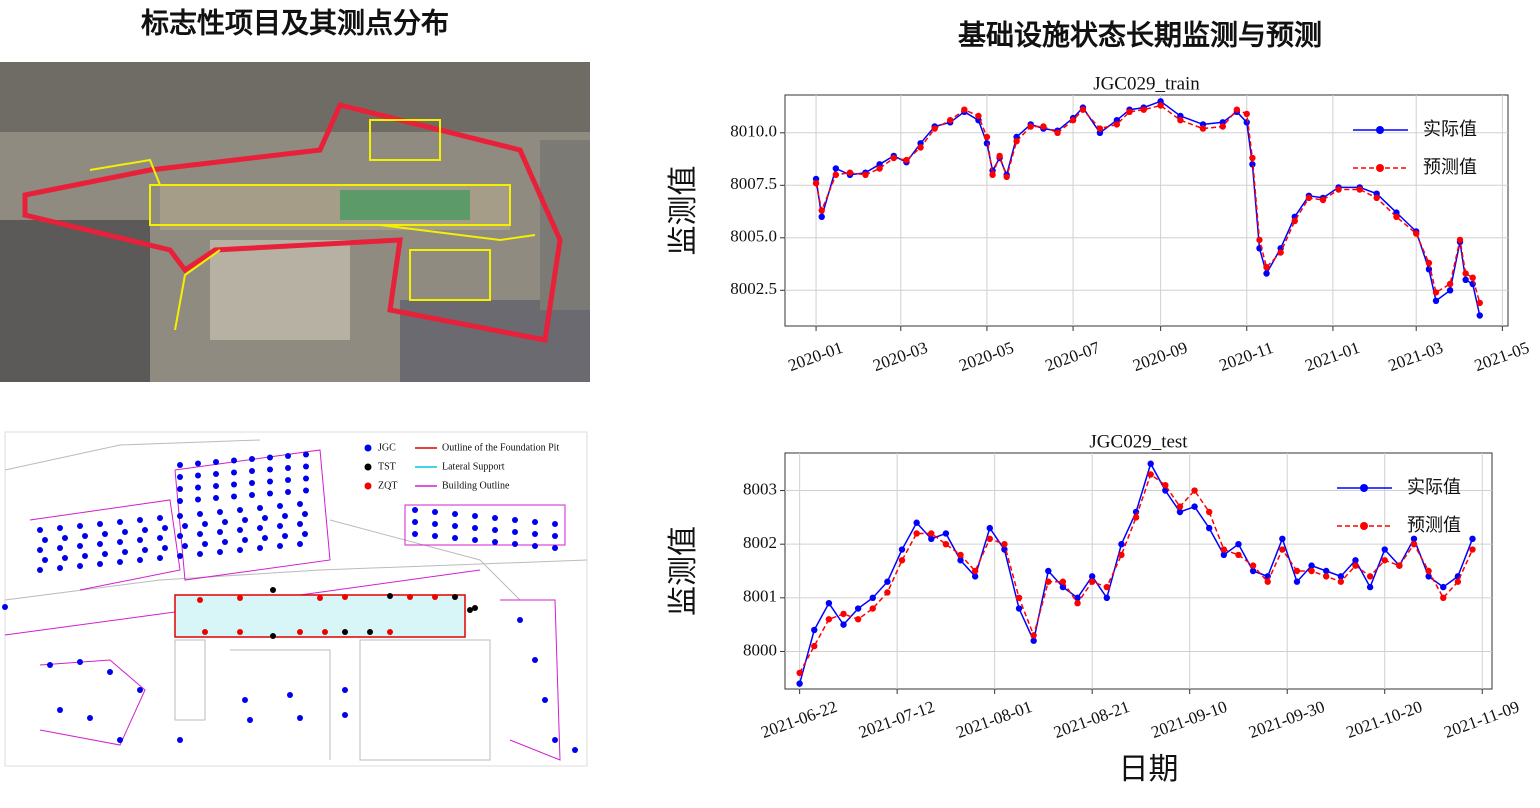 The height and width of the screenshot is (808, 1540). I want to click on x-tick-label: 2021-11-09, so click(1481, 719).